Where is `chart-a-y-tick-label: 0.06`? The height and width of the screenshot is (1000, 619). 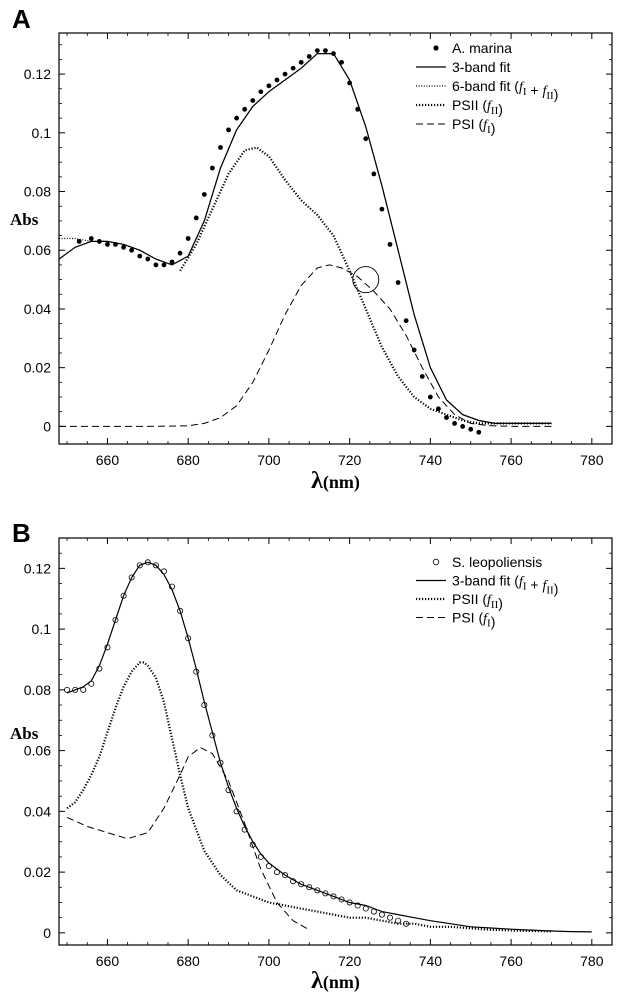
chart-a-y-tick-label: 0.06 is located at coordinates (37, 250).